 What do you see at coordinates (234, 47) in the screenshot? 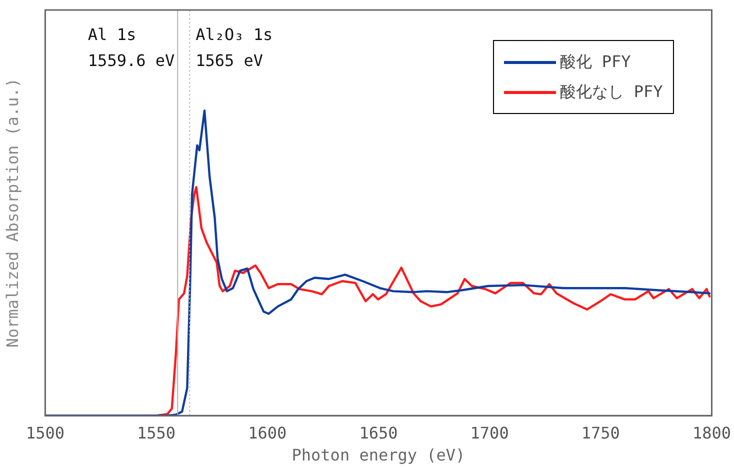
I see `ref-line-label: Al₂O₃ 1s 1565 eV` at bounding box center [234, 47].